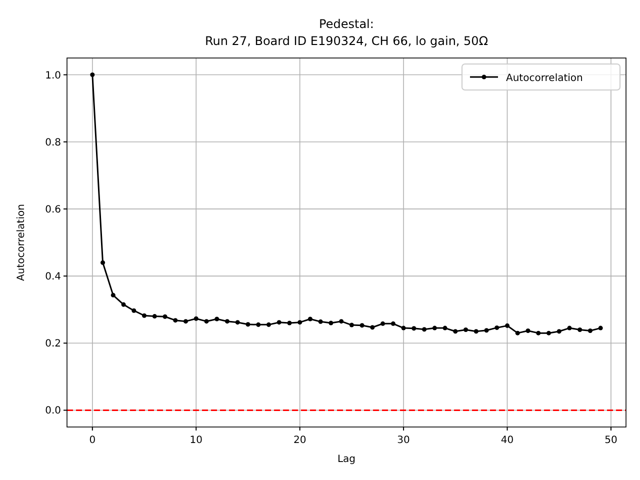  What do you see at coordinates (611, 440) in the screenshot?
I see `x-tick-label: 50` at bounding box center [611, 440].